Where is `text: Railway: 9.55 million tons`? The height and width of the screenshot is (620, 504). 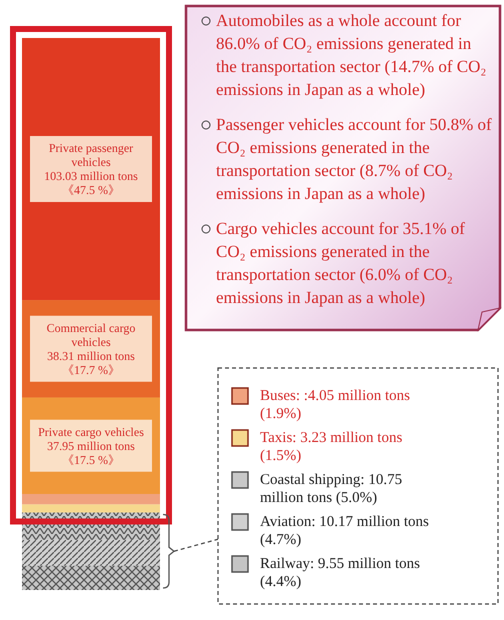 text: Railway: 9.55 million tons is located at coordinates (340, 564).